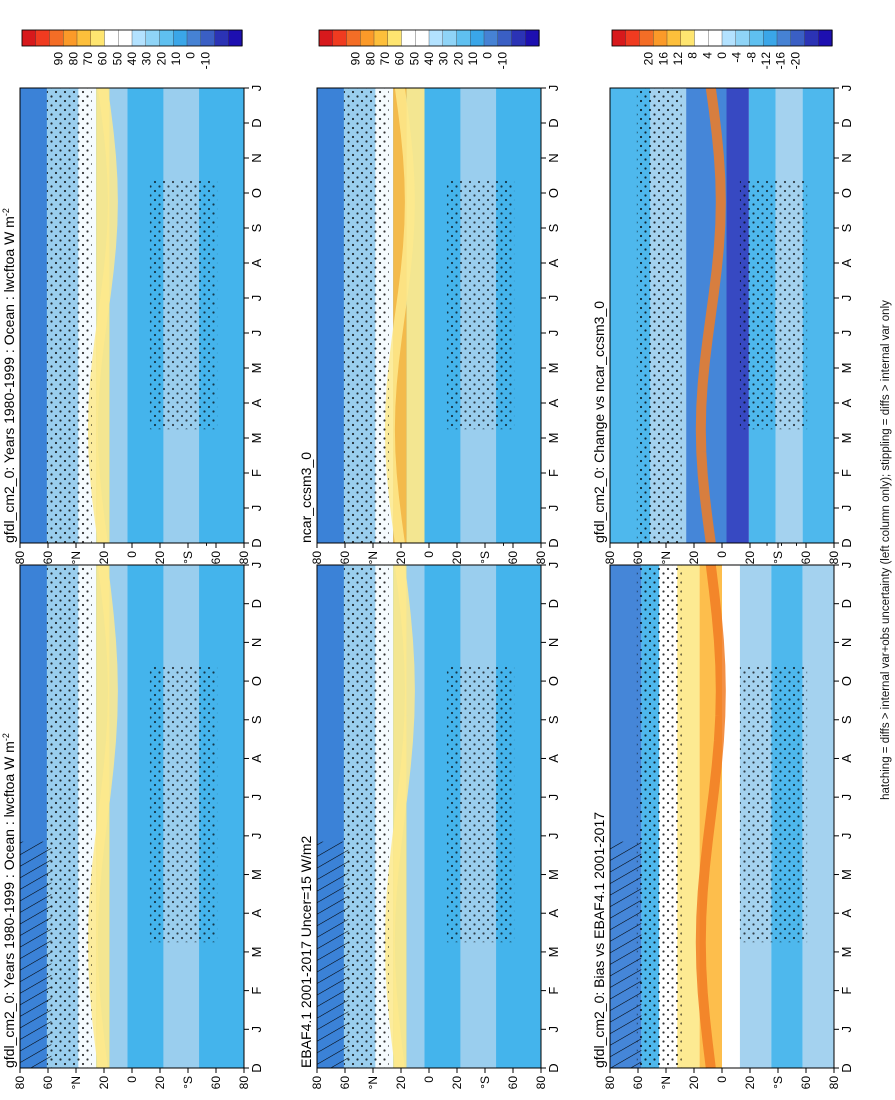 This screenshot has width=895, height=1100. I want to click on colorbar-frame, so click(722, 38).